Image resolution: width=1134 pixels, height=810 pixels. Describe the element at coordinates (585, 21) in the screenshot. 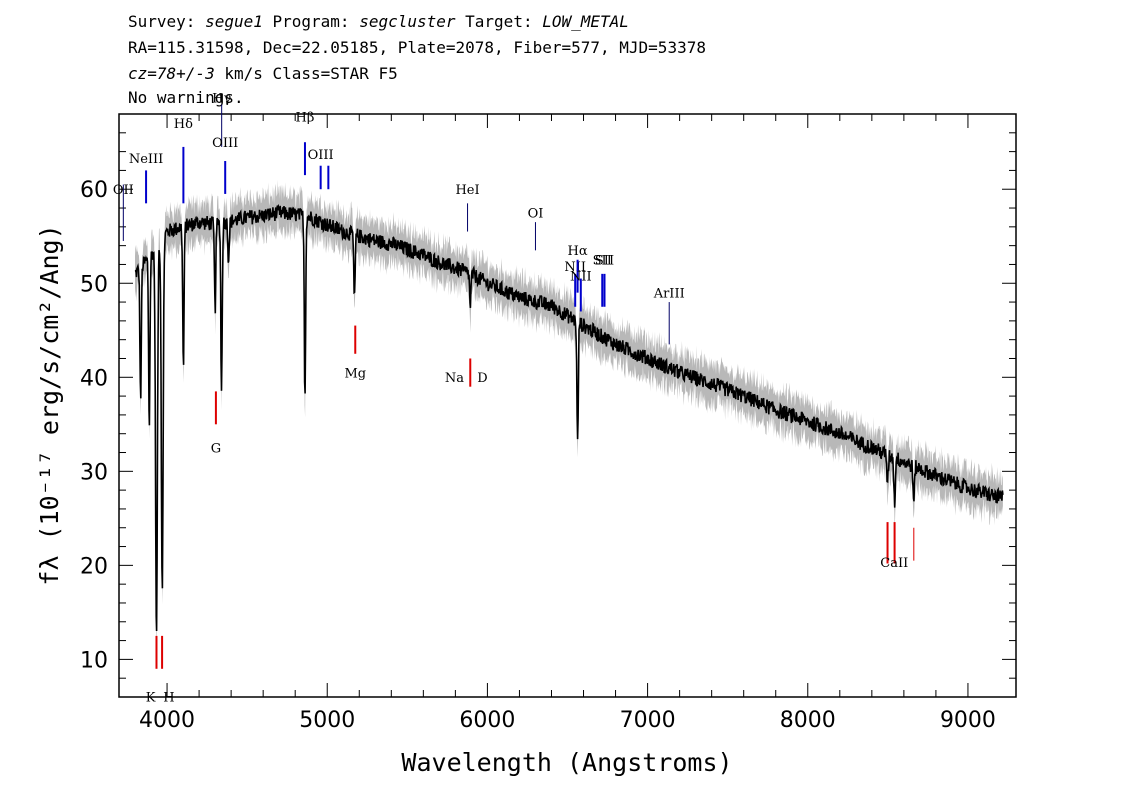

I see `target-value: LOW_METAL` at that location.